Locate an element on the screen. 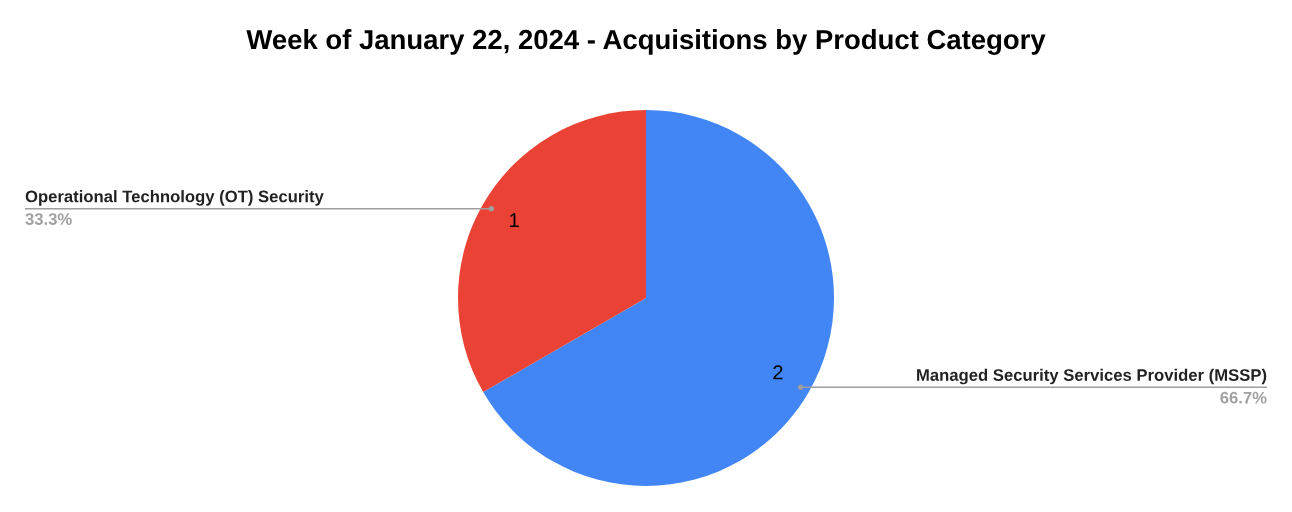  pie-slice is located at coordinates (552, 251).